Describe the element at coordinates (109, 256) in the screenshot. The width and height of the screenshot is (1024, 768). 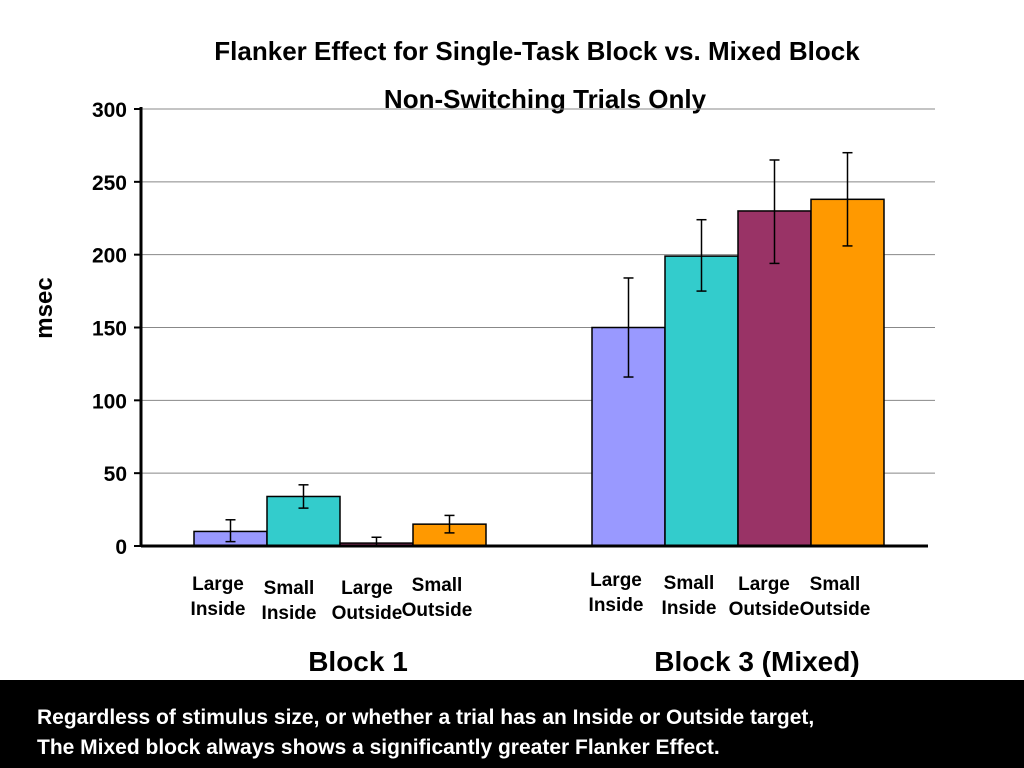
I see `y-tick-label: 200` at that location.